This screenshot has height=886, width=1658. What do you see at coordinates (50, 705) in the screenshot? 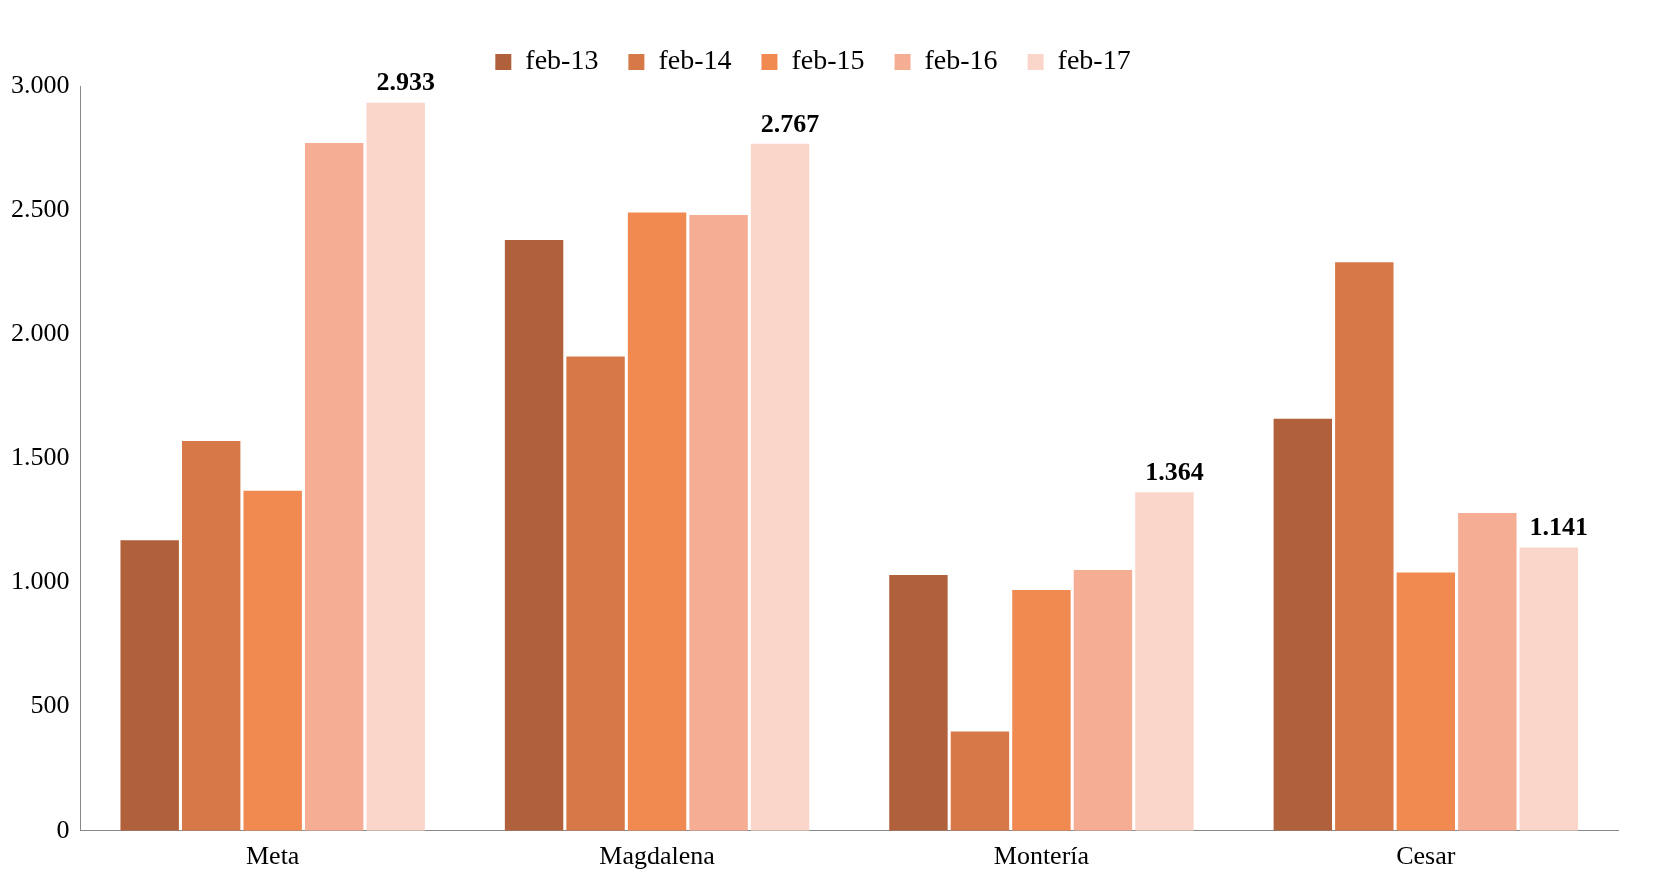
I see `y-tick-label: 500` at bounding box center [50, 705].